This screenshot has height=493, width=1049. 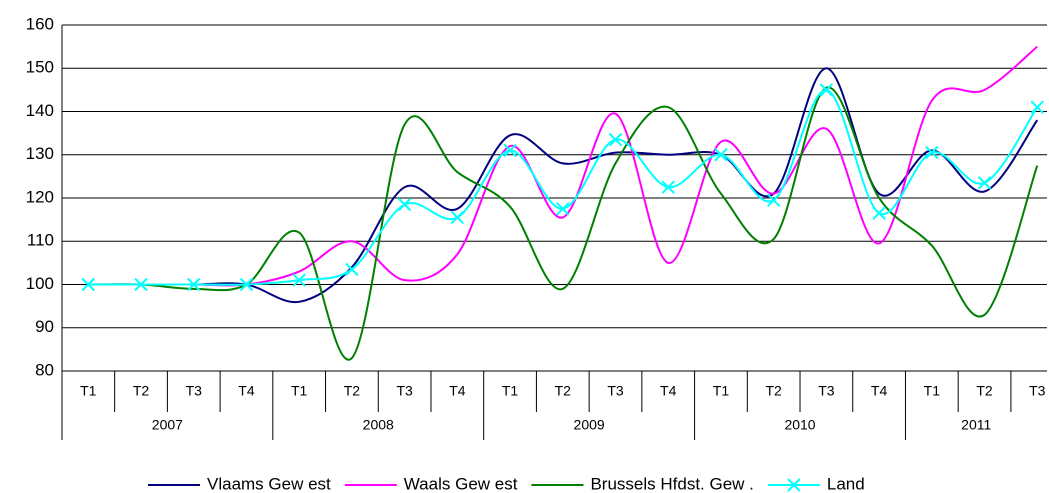 I want to click on legend-label: Brussels Hfdst. Gew ., so click(x=671, y=483).